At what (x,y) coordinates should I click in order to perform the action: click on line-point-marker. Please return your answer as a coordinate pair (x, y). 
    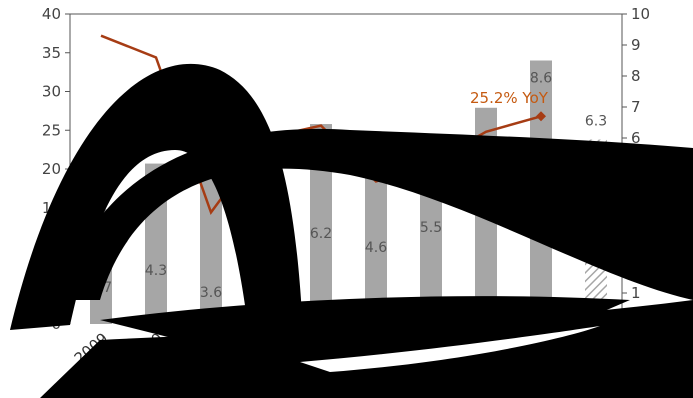
    Looking at the image, I should click on (541, 116).